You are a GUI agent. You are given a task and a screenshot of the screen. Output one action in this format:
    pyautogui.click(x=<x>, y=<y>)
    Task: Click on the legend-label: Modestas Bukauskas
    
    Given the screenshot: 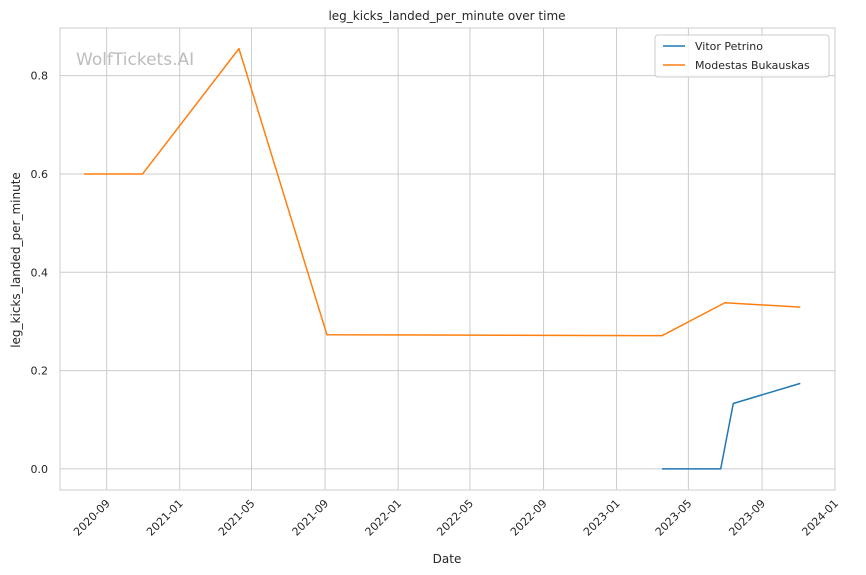 What is the action you would take?
    pyautogui.click(x=752, y=65)
    